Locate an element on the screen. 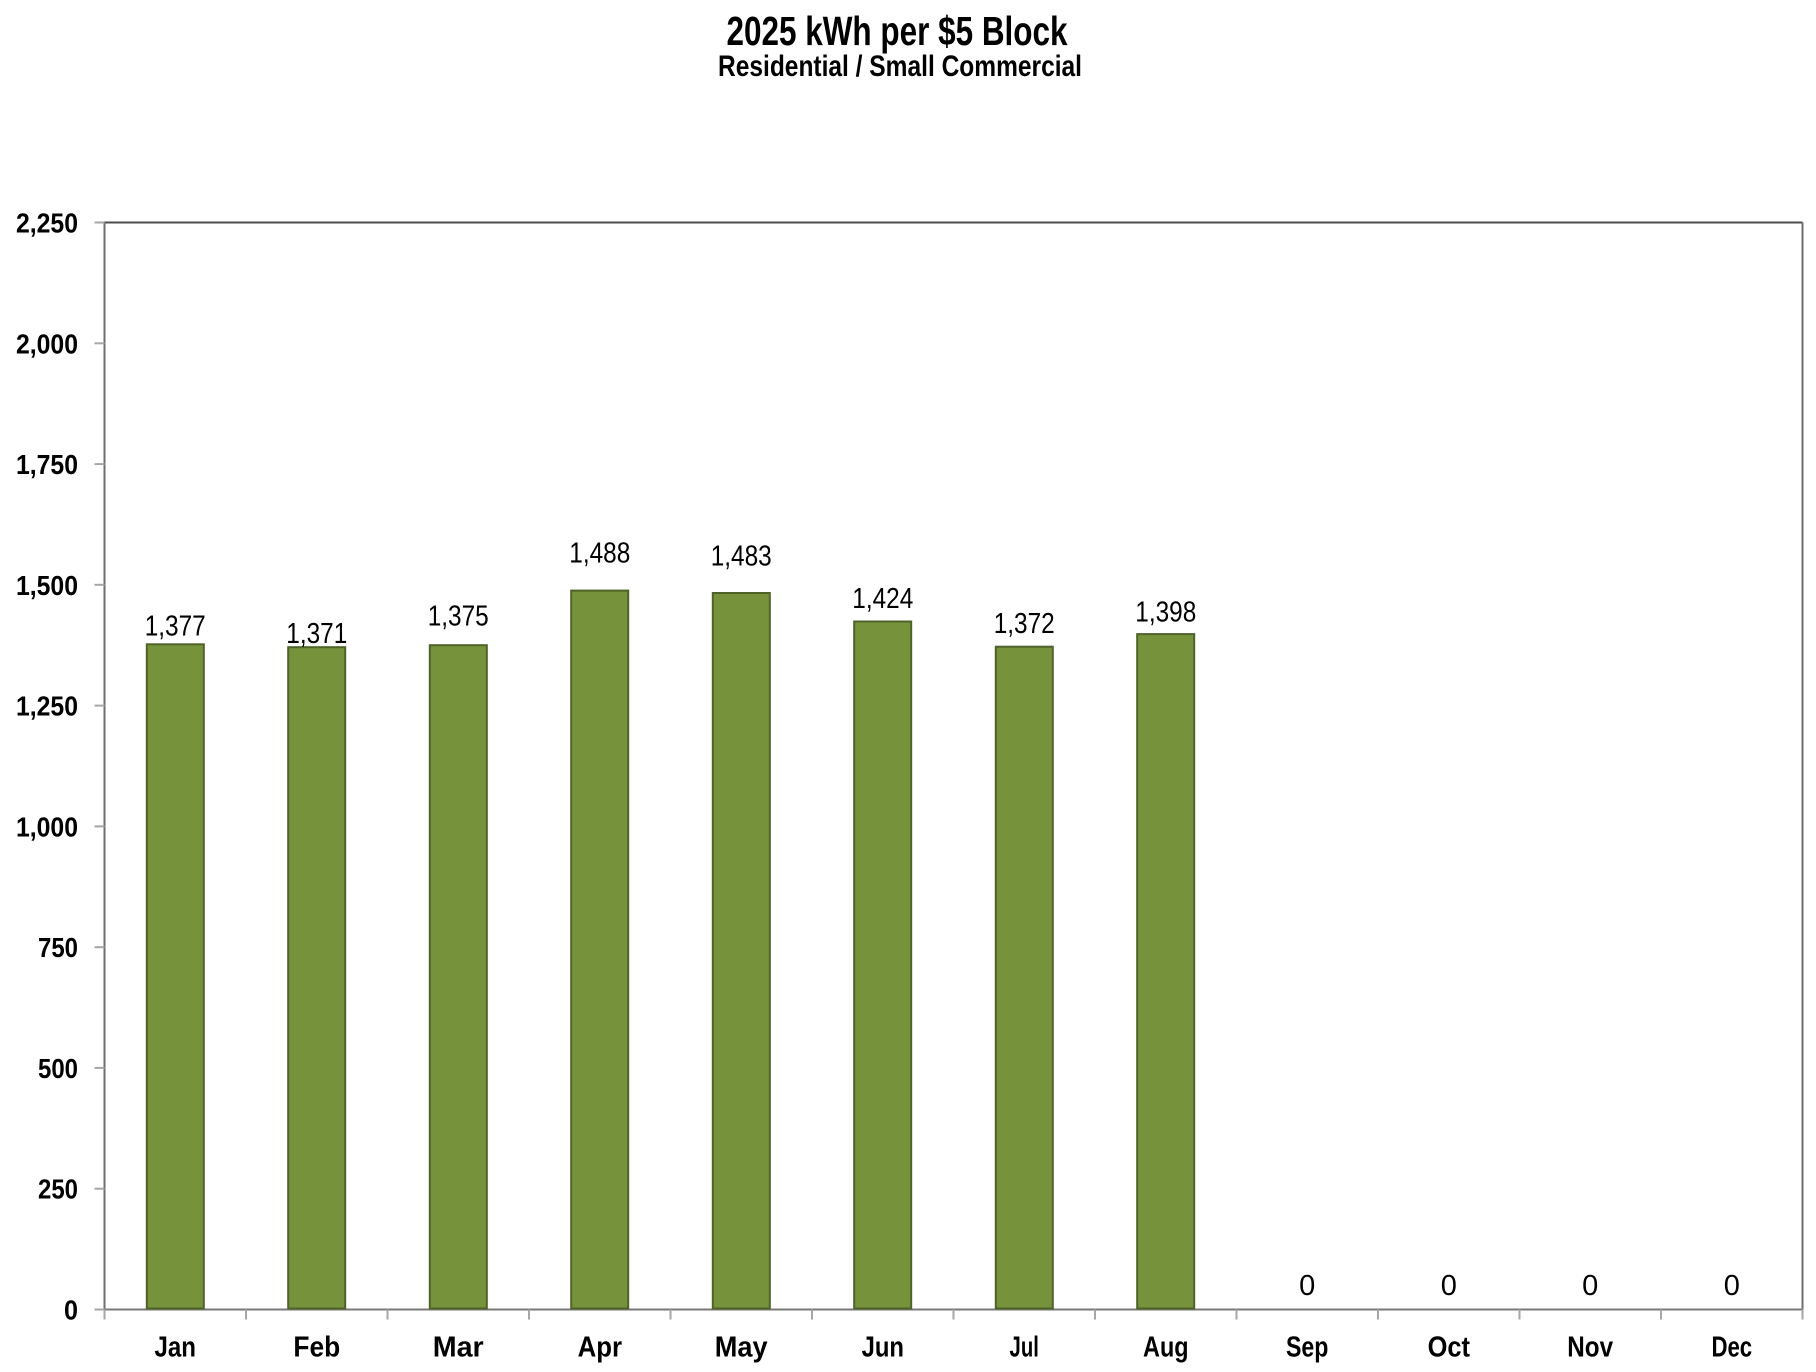 Image resolution: width=1816 pixels, height=1372 pixels. svg-text: 250 is located at coordinates (58, 1189).